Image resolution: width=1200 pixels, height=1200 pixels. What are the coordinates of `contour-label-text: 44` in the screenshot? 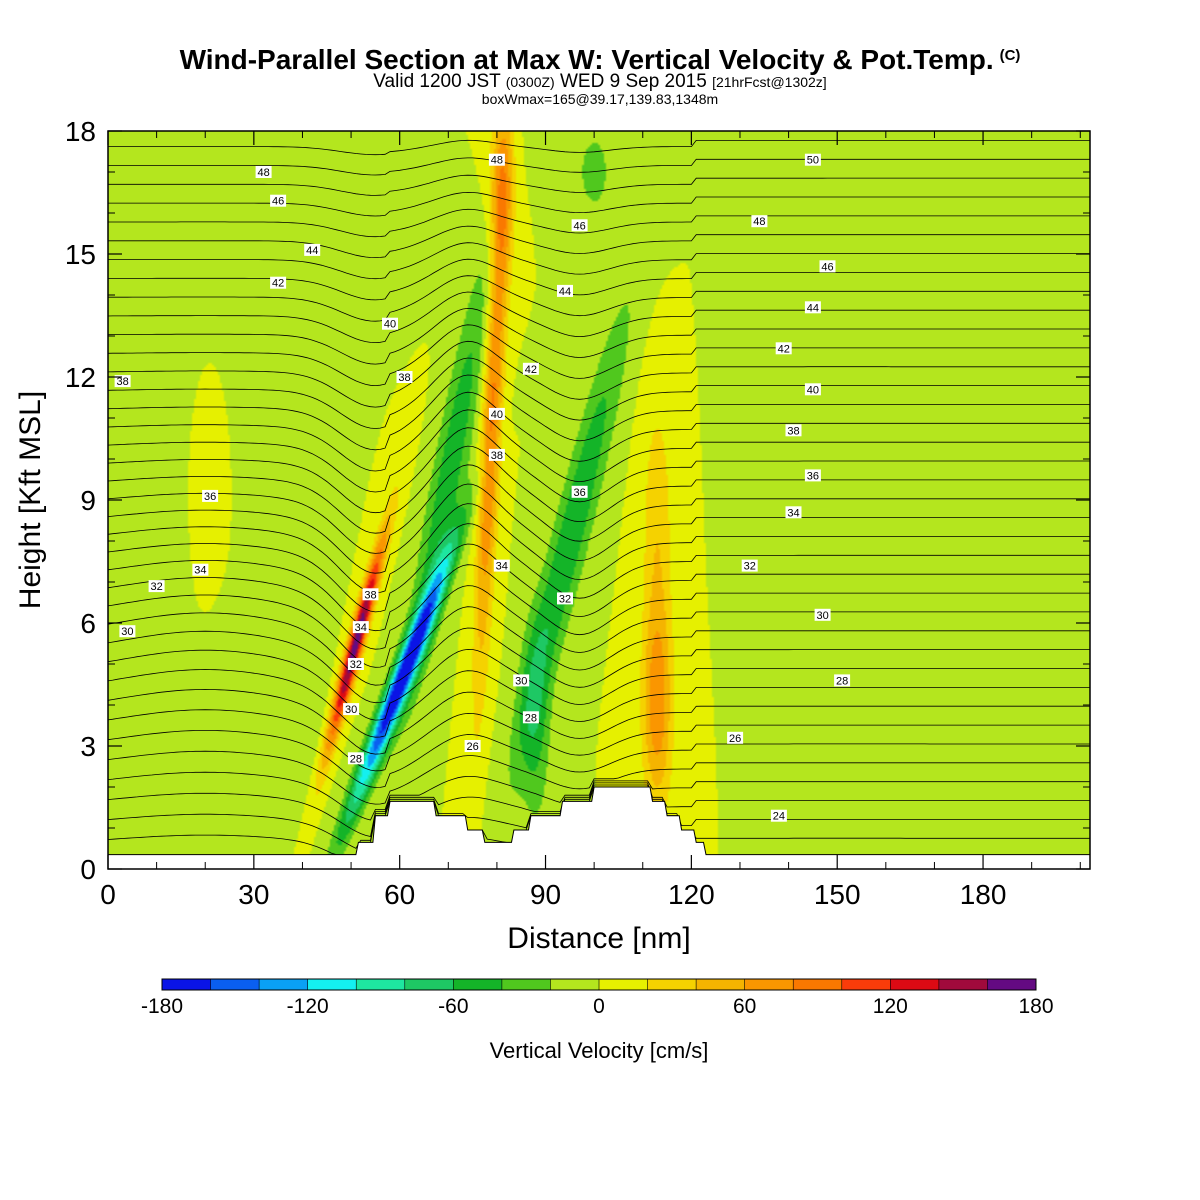 It's located at (312, 251).